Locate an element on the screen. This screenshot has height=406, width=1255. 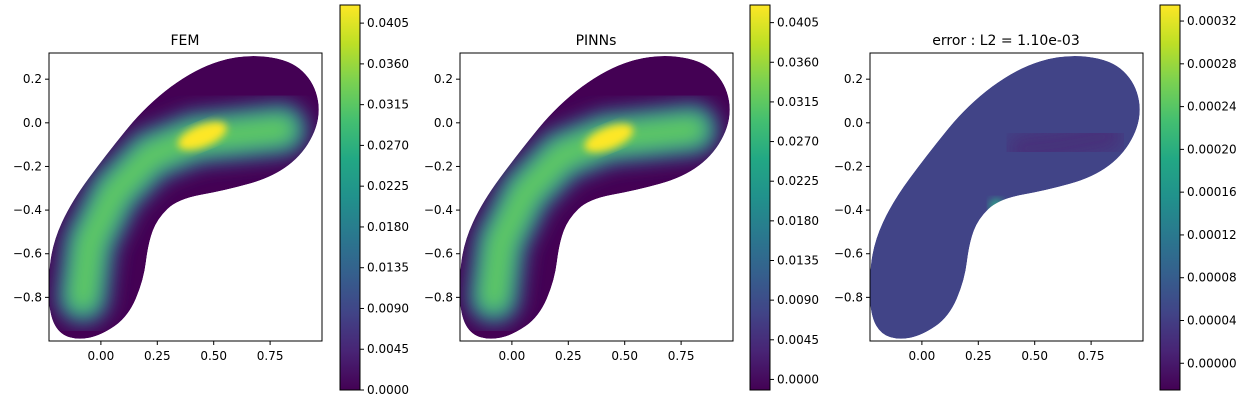
error-hotspot is located at coordinates (996, 205).